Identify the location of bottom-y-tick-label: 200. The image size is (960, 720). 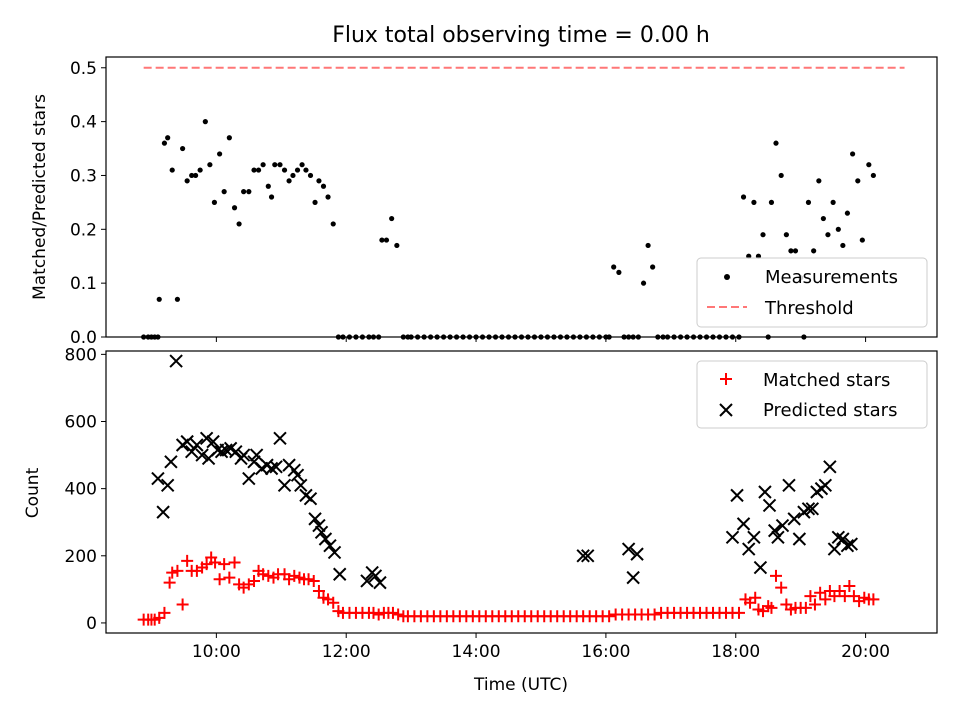
(81, 557).